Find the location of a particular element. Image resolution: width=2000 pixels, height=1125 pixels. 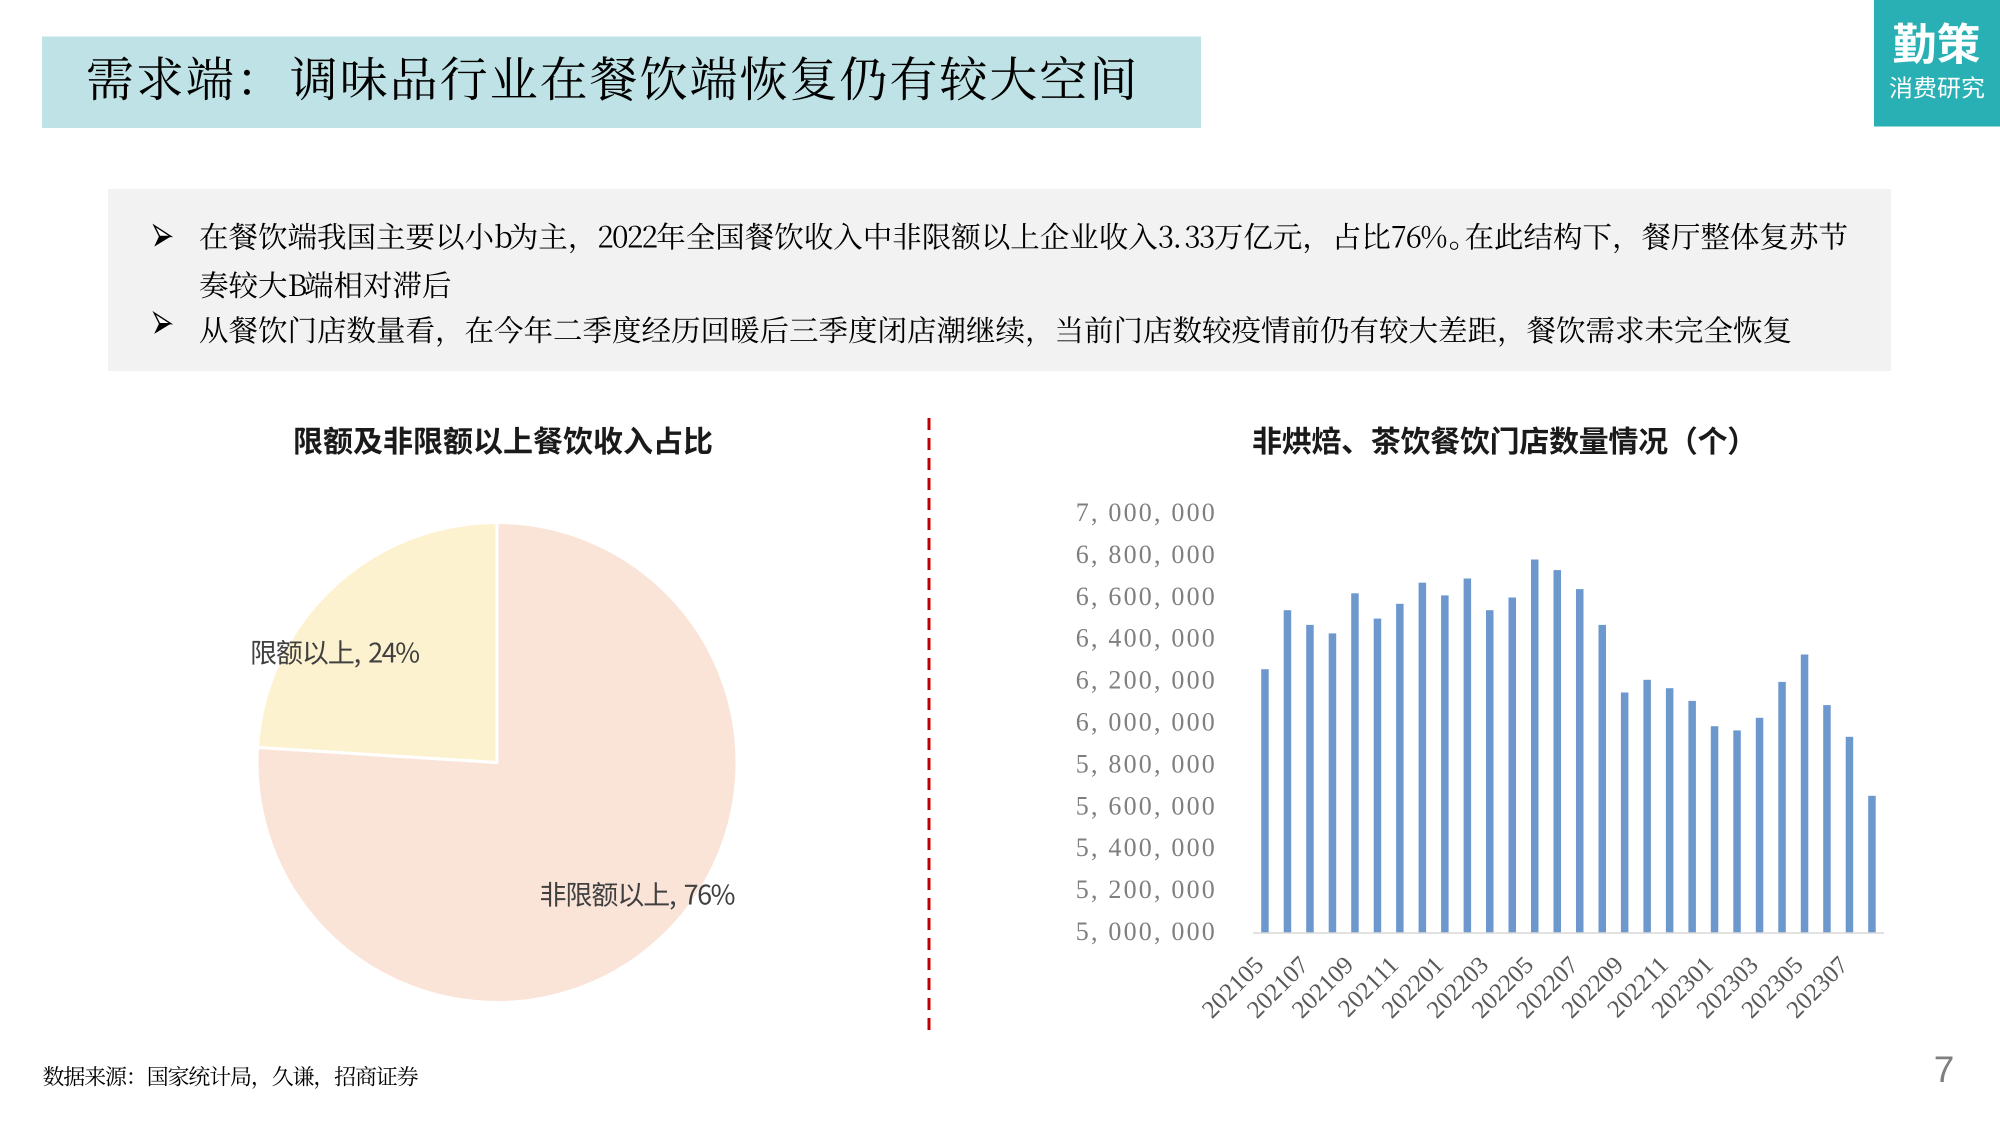

svg-text: 6, 400, 000 is located at coordinates (1146, 638).